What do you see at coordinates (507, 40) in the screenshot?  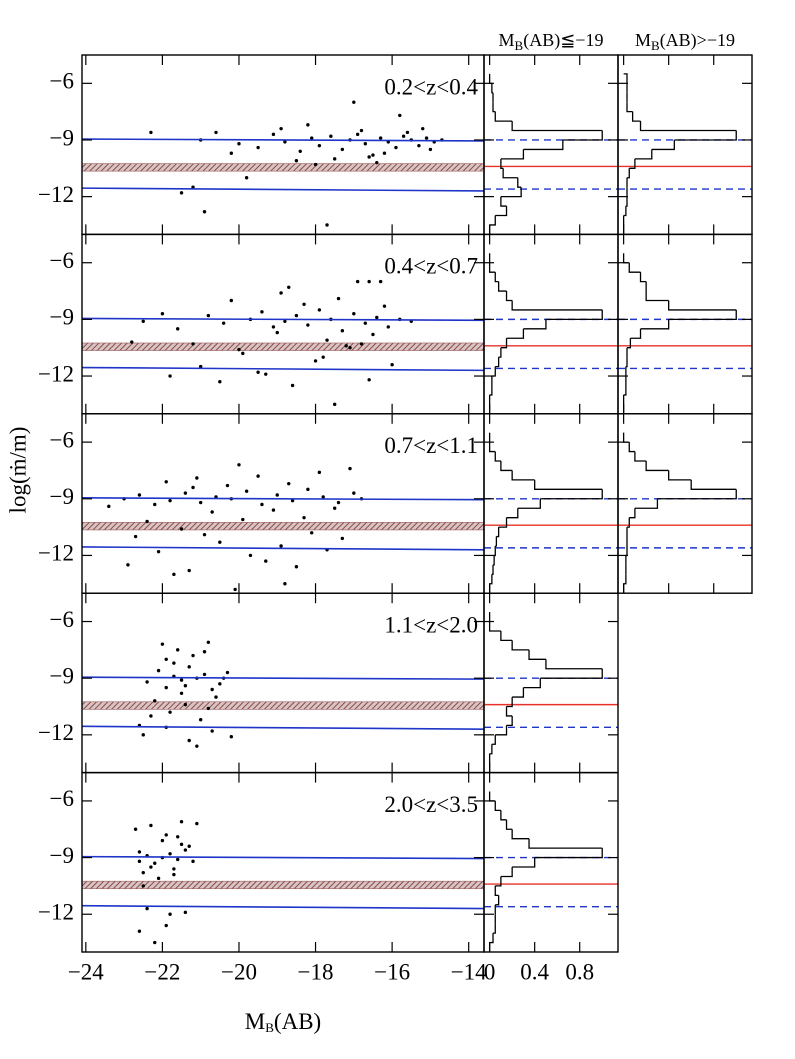 I see `column-header-main: M` at bounding box center [507, 40].